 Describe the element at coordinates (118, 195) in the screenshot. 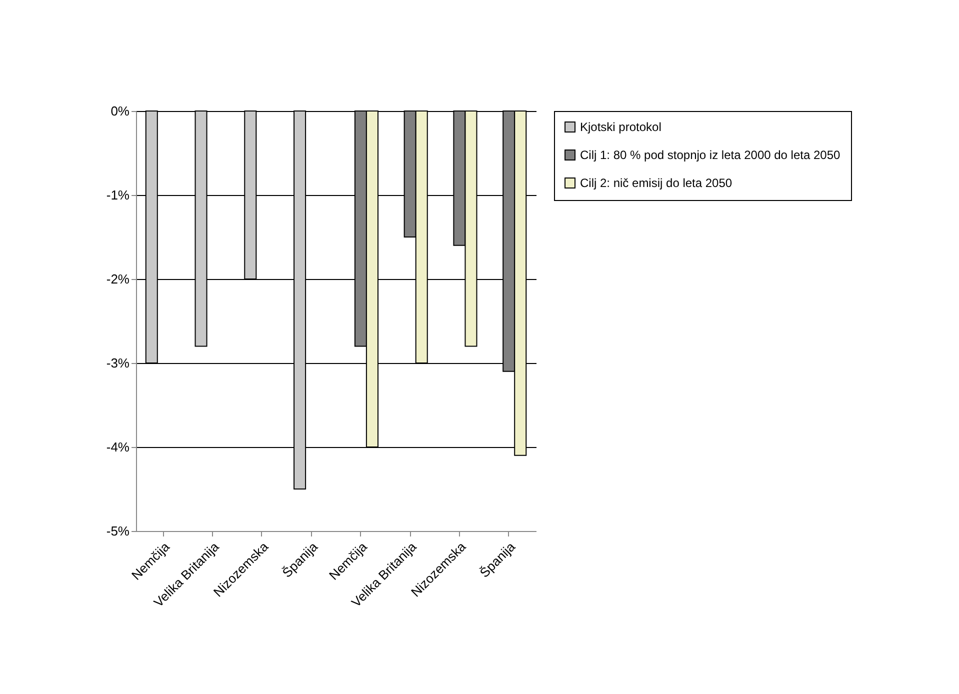

I see `y-tick-label: -1%` at that location.